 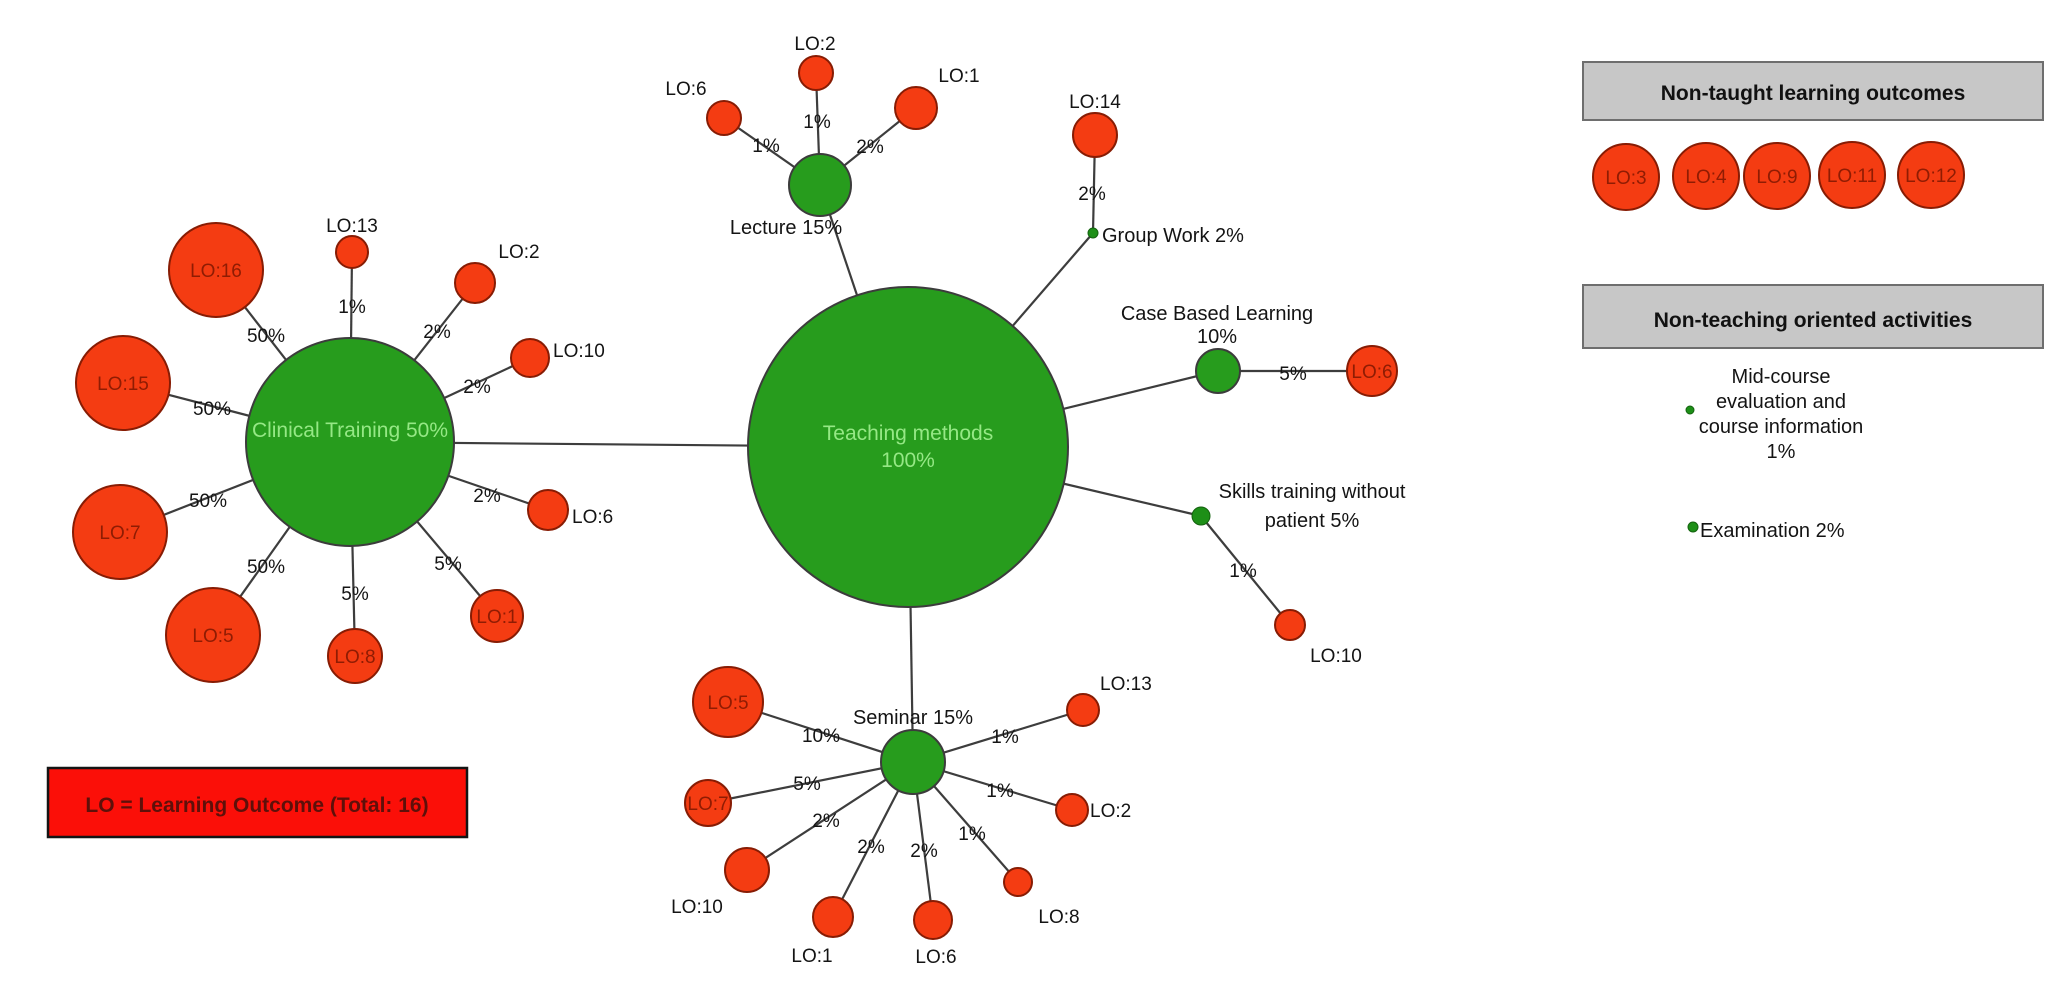 I want to click on node-label-clinical-lo2: LO:2, so click(x=518, y=252).